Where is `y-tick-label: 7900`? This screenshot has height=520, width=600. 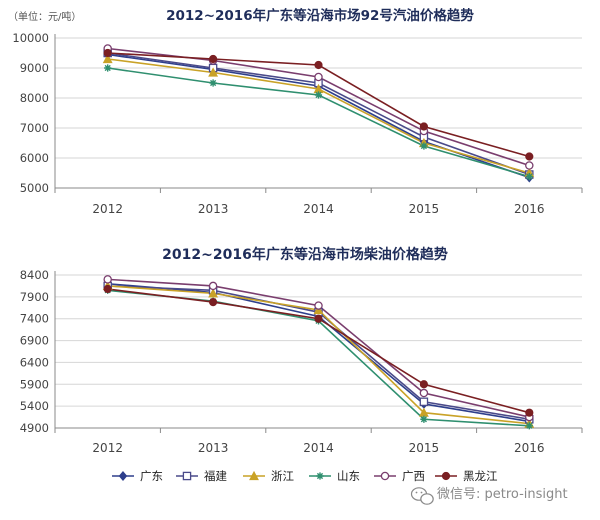
y-tick-label: 7900 is located at coordinates (34, 297).